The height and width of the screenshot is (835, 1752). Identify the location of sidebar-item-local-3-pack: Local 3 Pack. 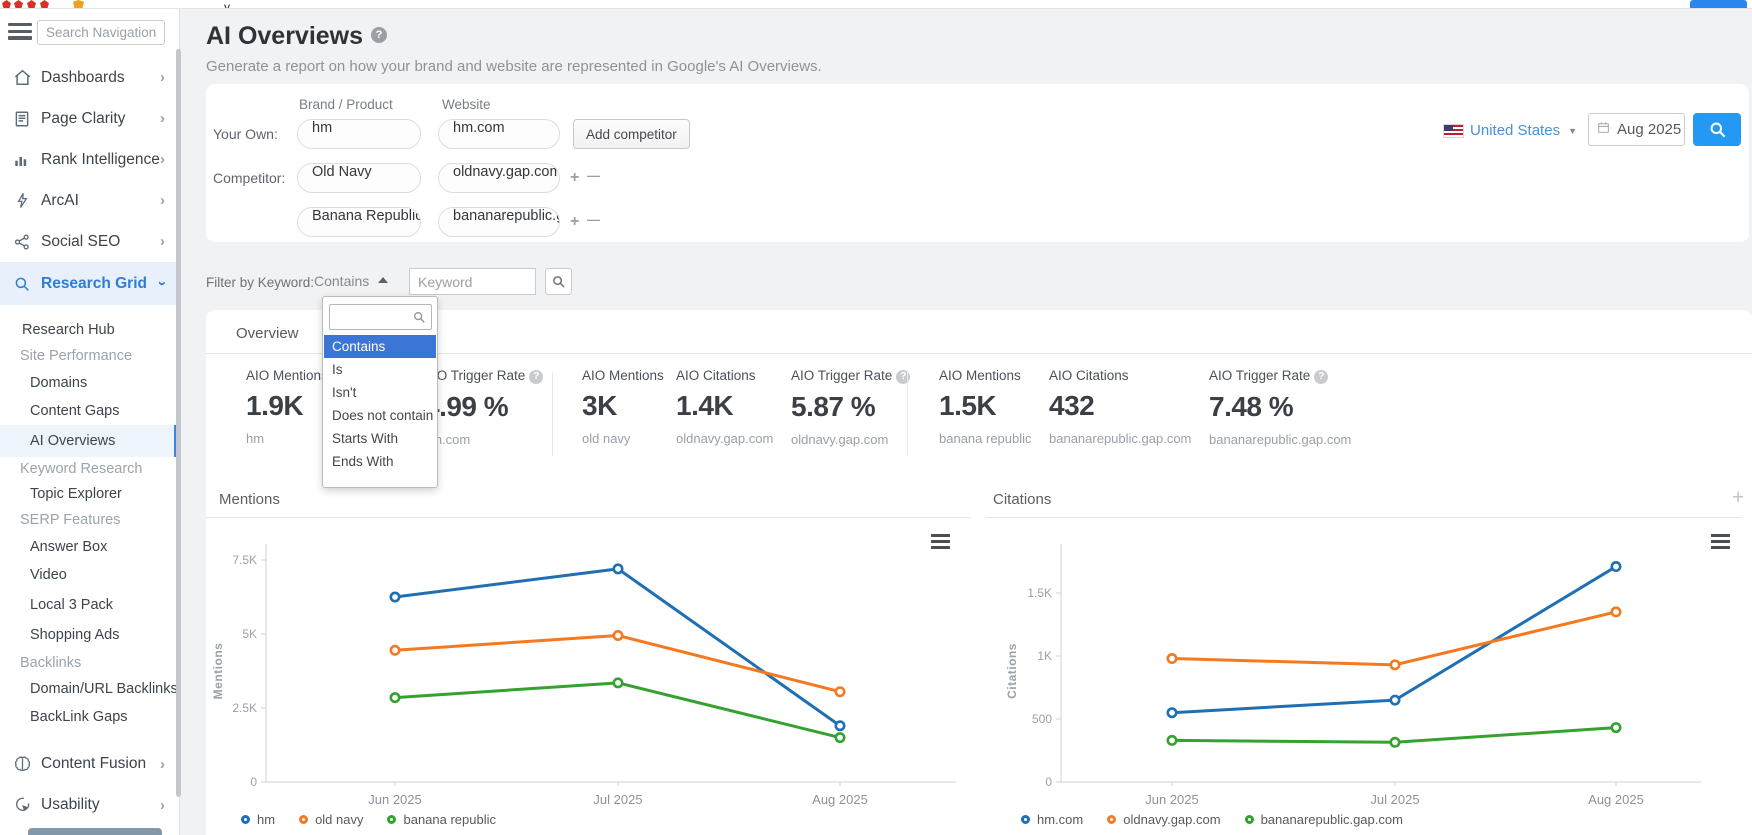
(89, 605).